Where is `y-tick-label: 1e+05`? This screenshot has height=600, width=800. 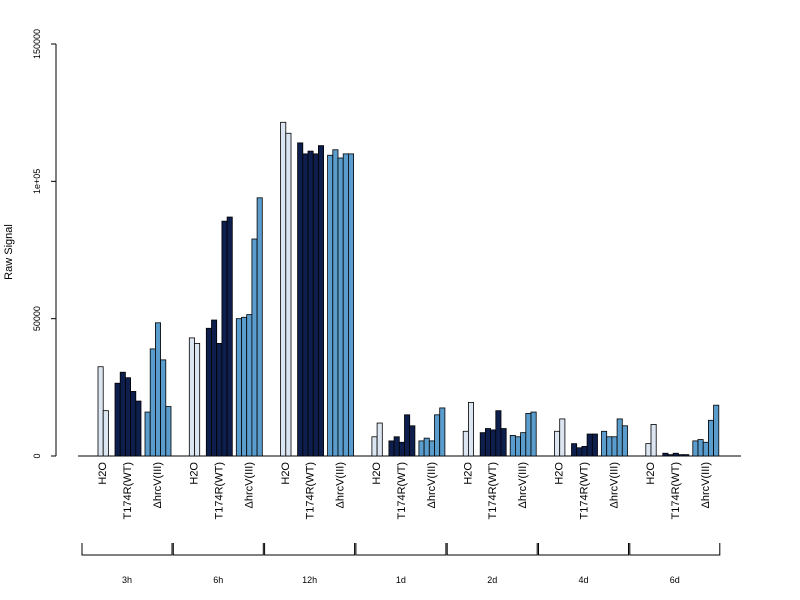
y-tick-label: 1e+05 is located at coordinates (37, 181).